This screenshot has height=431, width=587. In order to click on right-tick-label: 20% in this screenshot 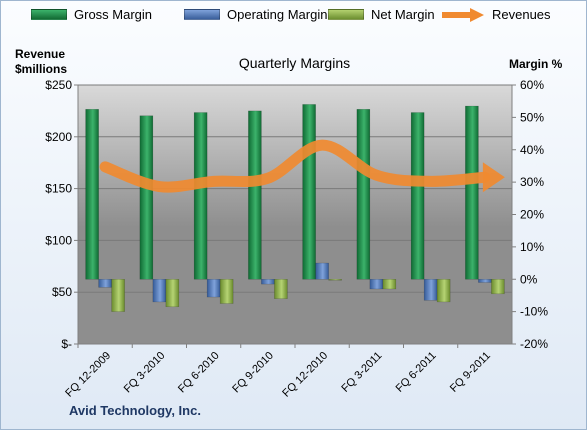, I will do `click(532, 215)`.